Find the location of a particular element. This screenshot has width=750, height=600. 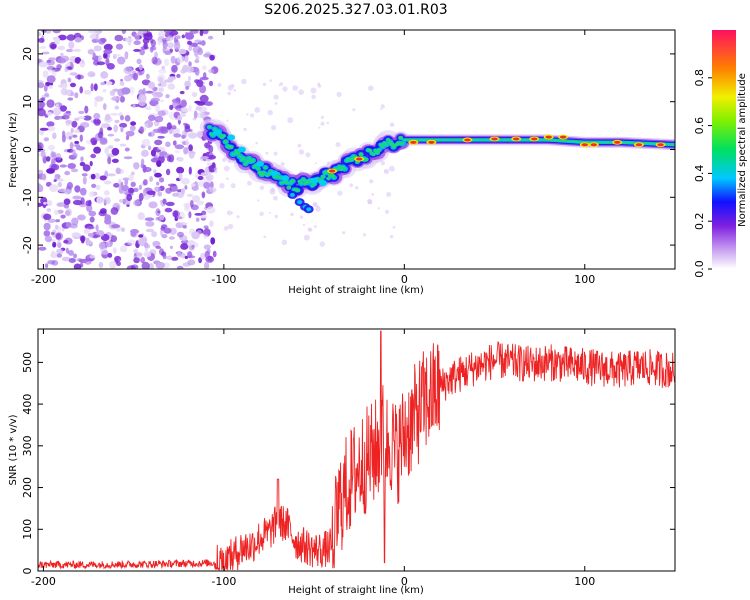

y-tick-label: -20 is located at coordinates (27, 245).